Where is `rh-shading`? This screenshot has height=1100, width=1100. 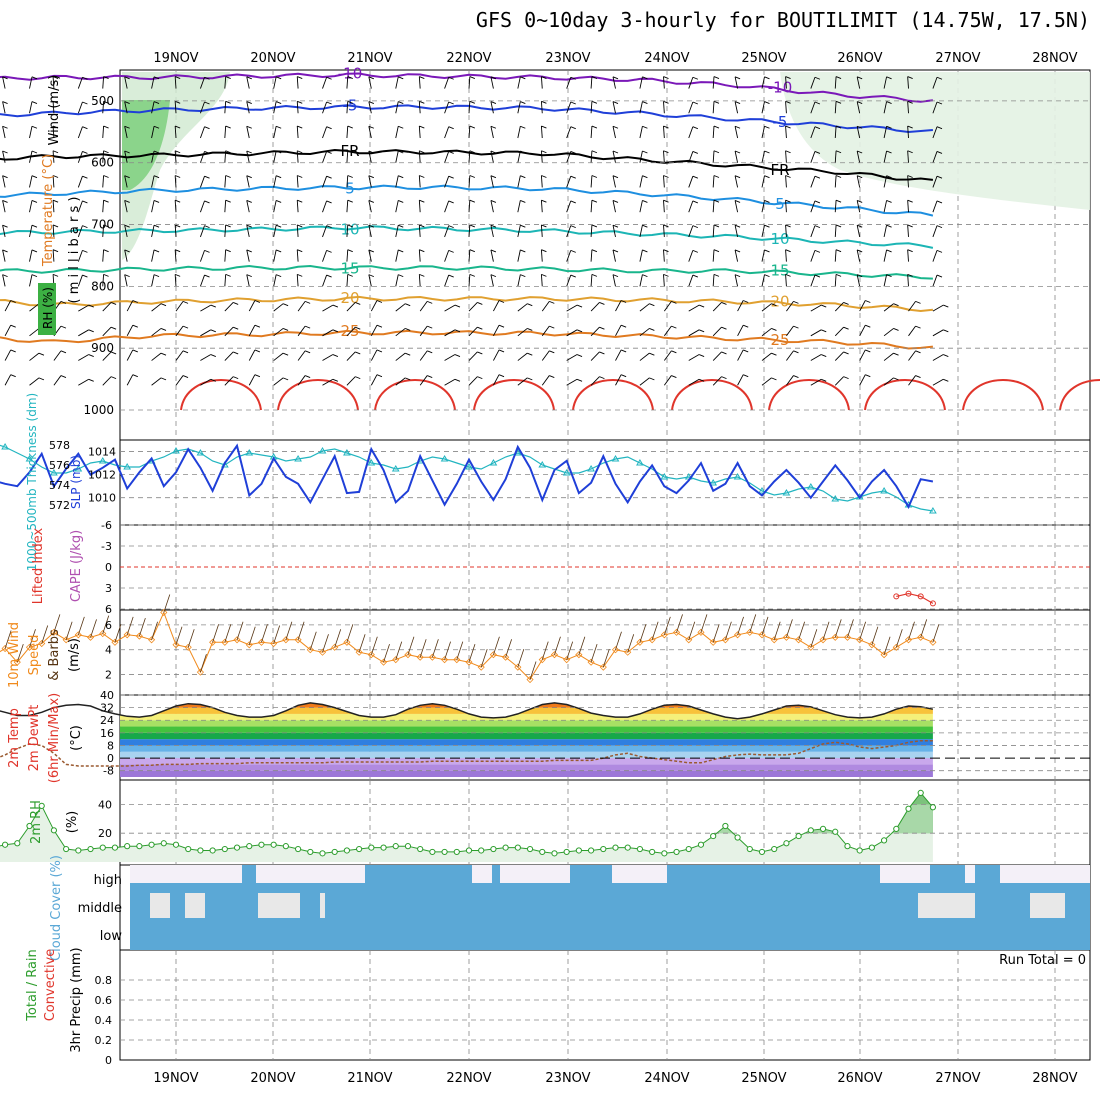
rh-shading is located at coordinates (146, 145).